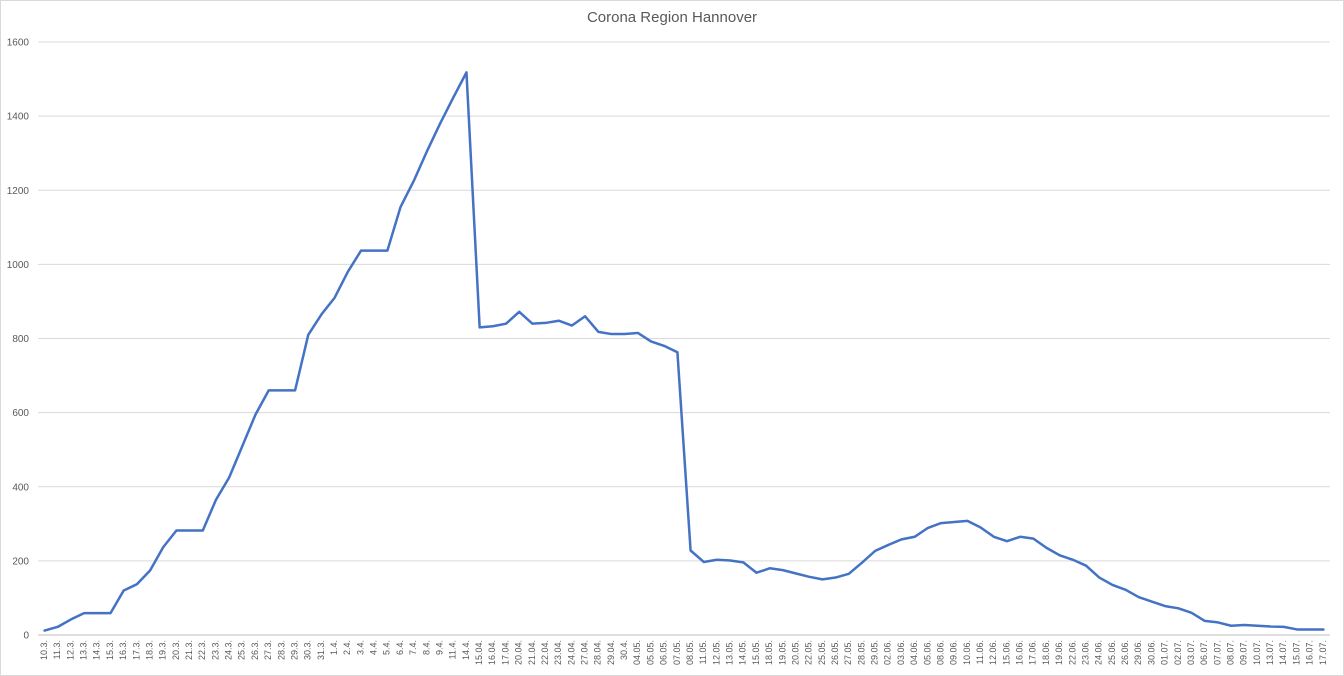 The width and height of the screenshot is (1344, 676). Describe the element at coordinates (374, 647) in the screenshot. I see `x-tick-label: 4.4.` at that location.